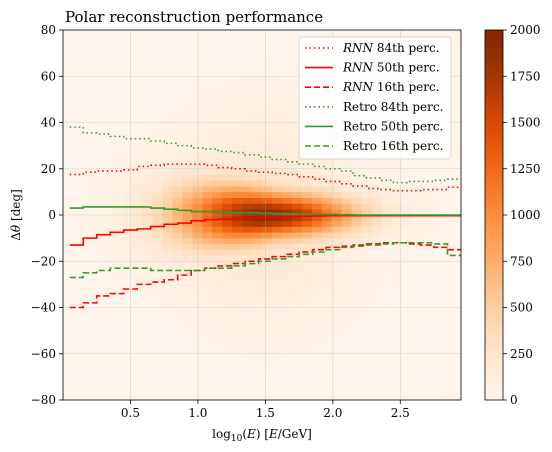  Describe the element at coordinates (525, 30) in the screenshot. I see `colorbar-tick-label: 2000` at that location.